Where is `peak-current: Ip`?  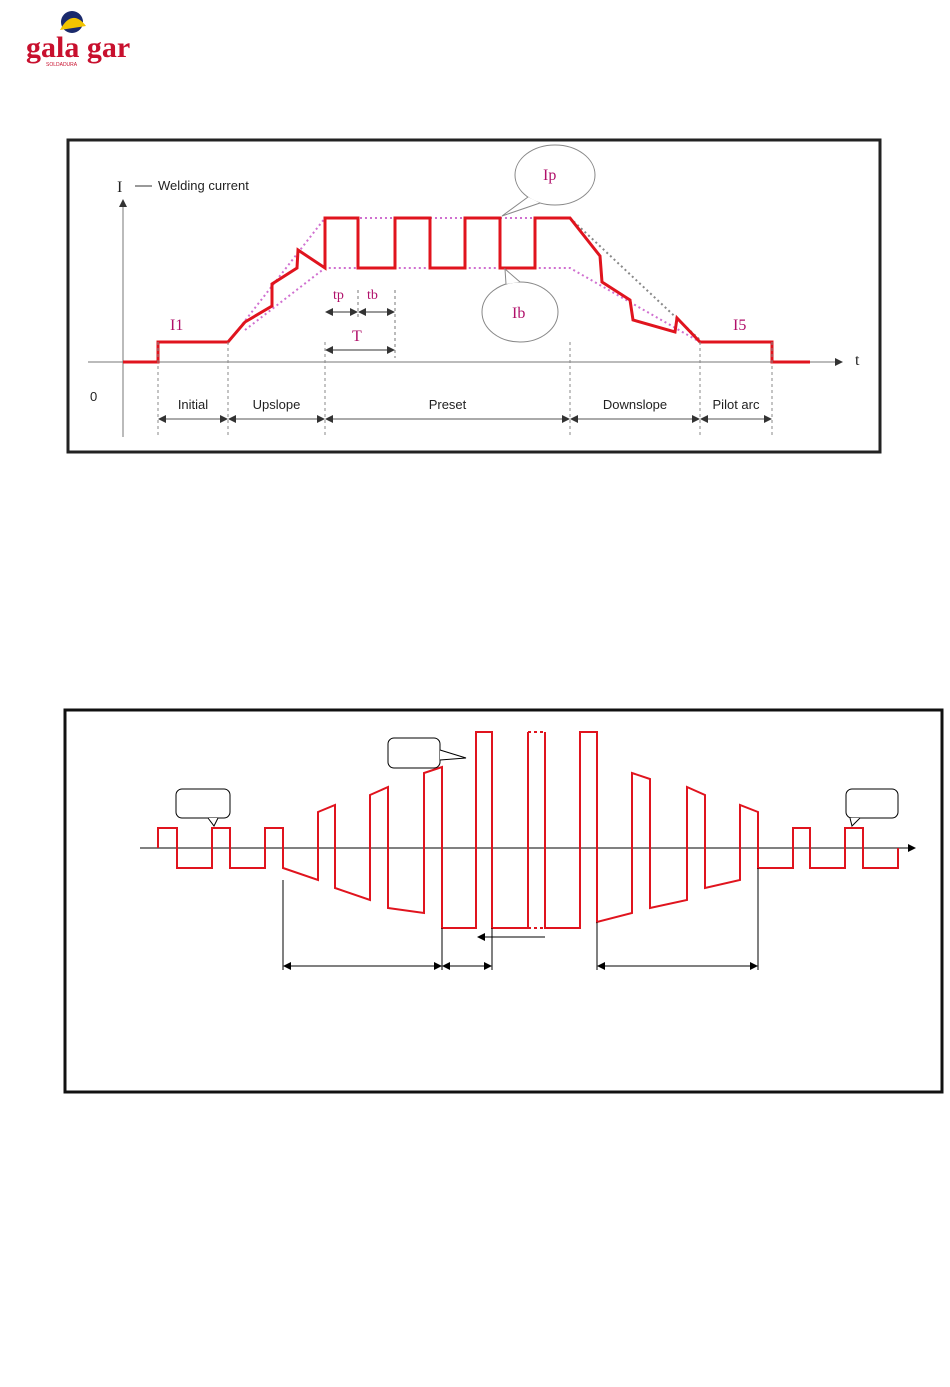
peak-current: Ip is located at coordinates (549, 175).